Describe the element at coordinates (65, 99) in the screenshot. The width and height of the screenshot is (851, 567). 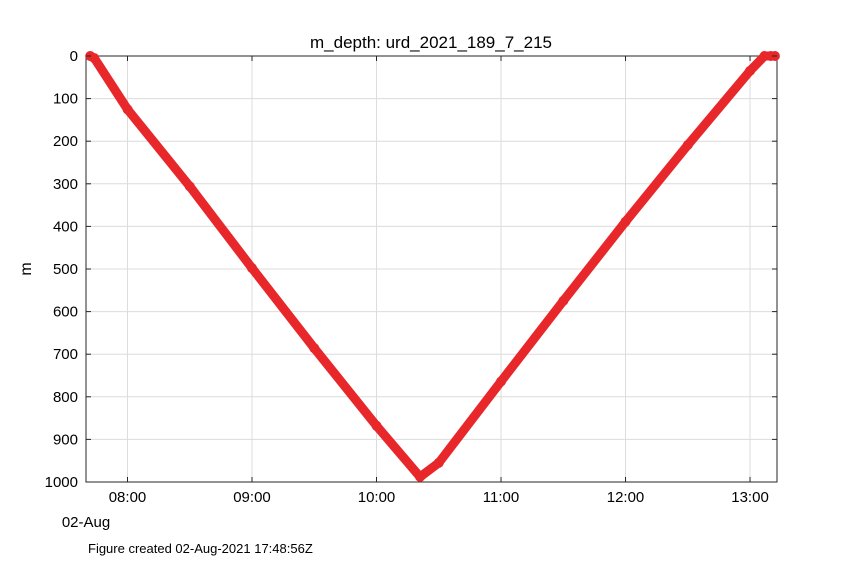
I see `y-tick-label: 100` at that location.